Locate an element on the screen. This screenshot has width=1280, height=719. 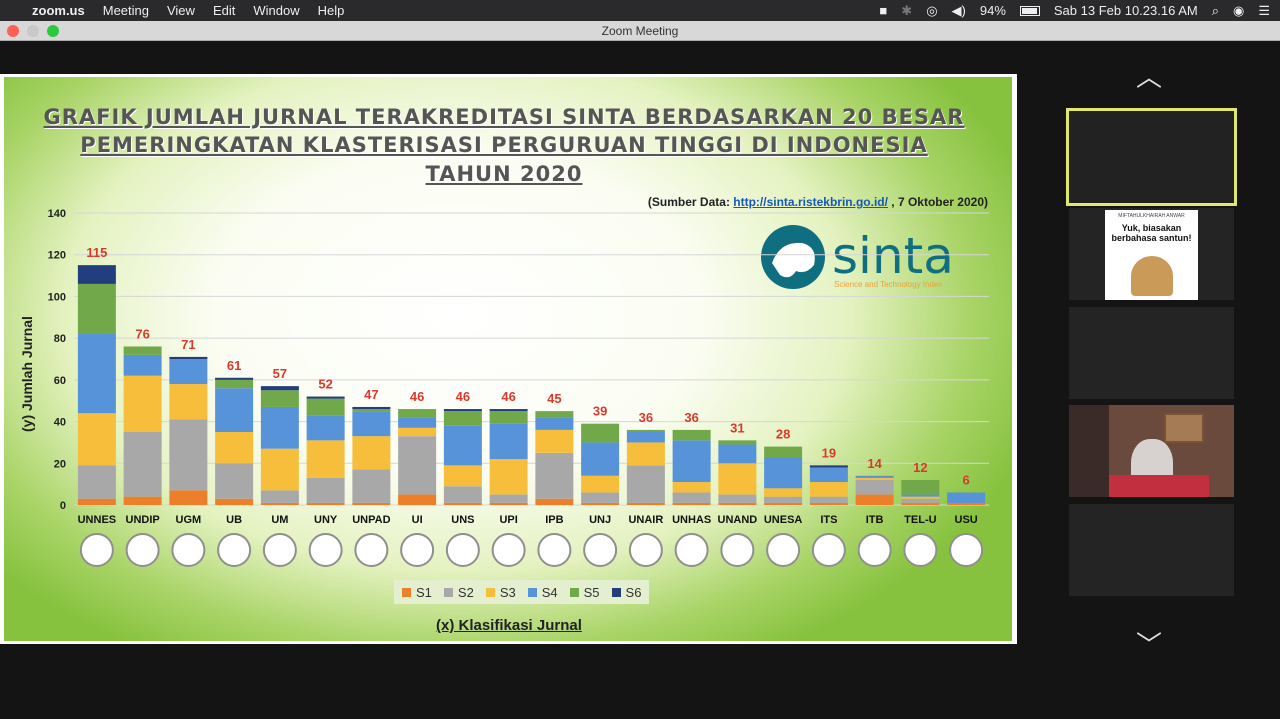
x-tick-label: UNAIR is located at coordinates (645, 520).